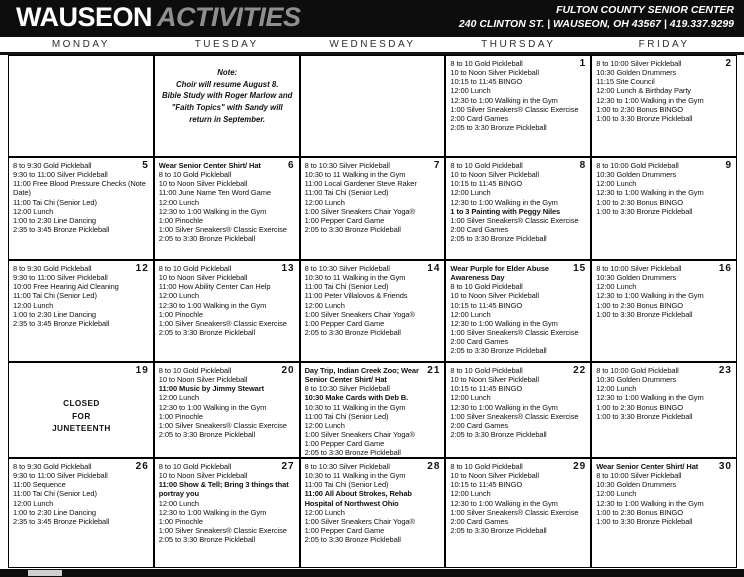 The image size is (744, 577). I want to click on date-number: 29, so click(580, 466).